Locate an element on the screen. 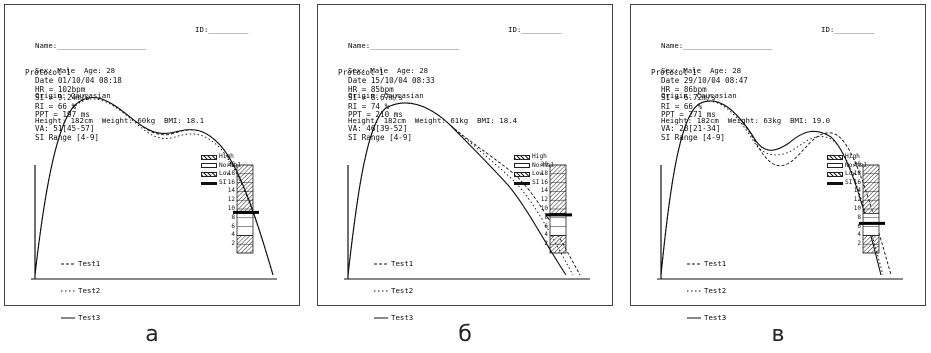  height-weight-bmi-line: Height: 182cm Weight: 63kg BMI: 19.0 is located at coordinates (746, 121).